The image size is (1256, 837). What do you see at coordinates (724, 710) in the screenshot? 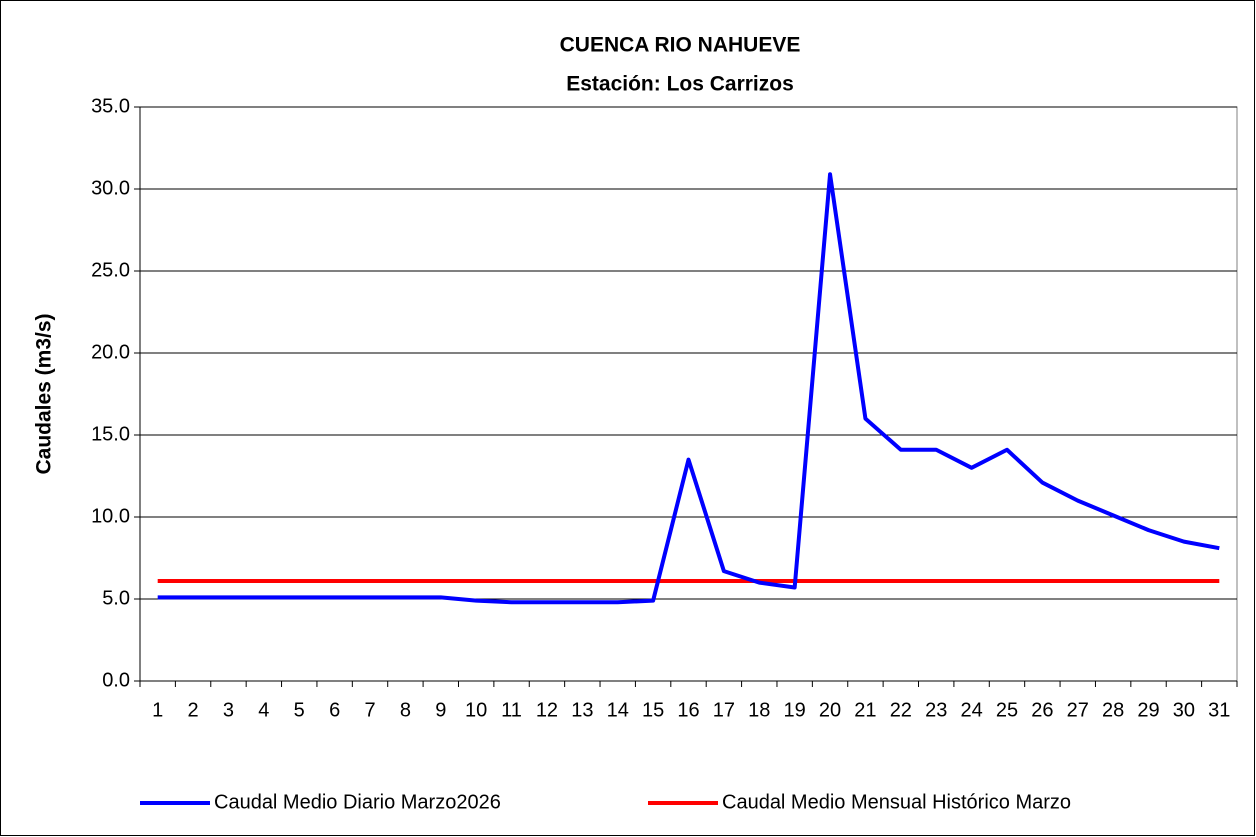
I see `x-tick-label: 17` at bounding box center [724, 710].